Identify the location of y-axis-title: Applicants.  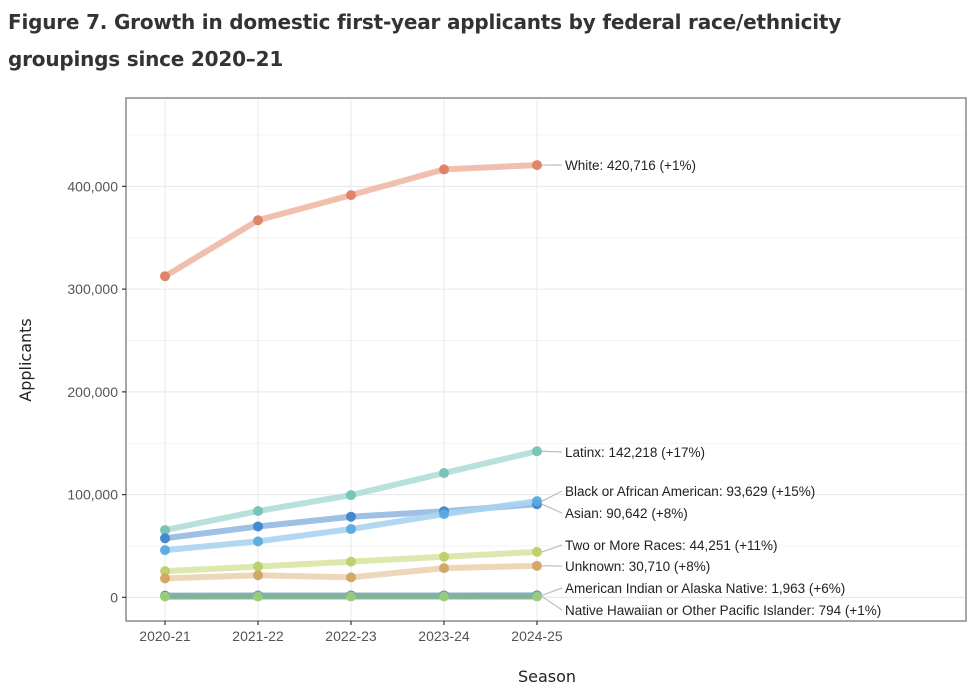
(25, 360).